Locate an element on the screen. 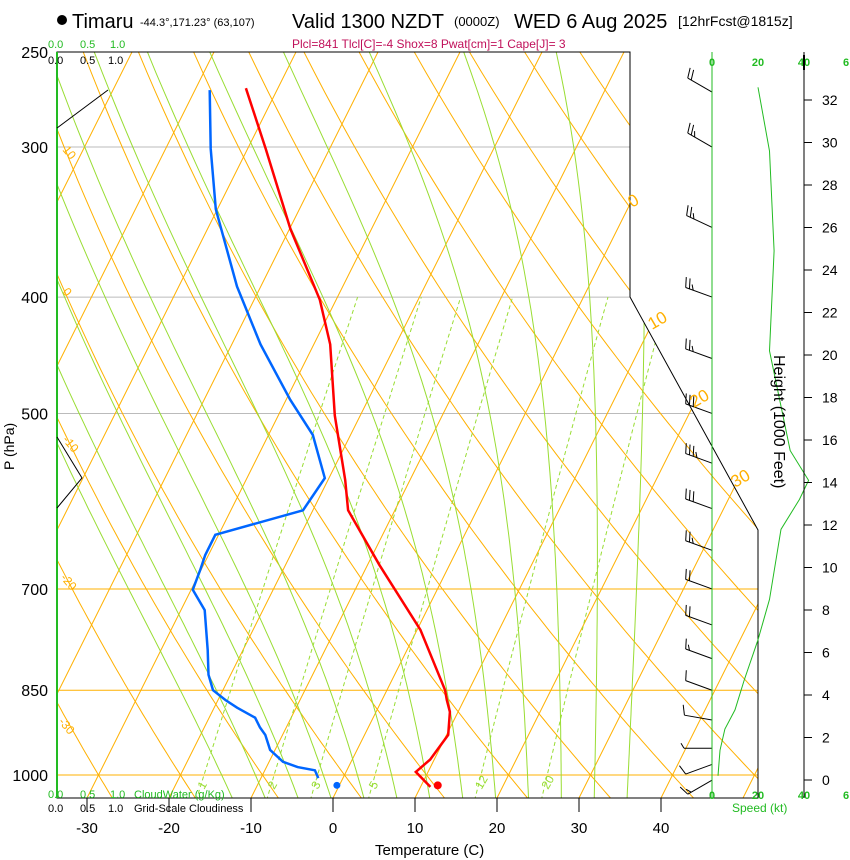  surface-temp-marker is located at coordinates (437, 785).